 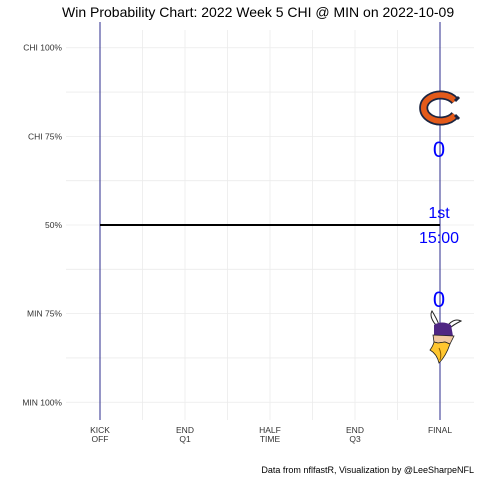 What do you see at coordinates (439, 149) in the screenshot?
I see `away-team-score: 0` at bounding box center [439, 149].